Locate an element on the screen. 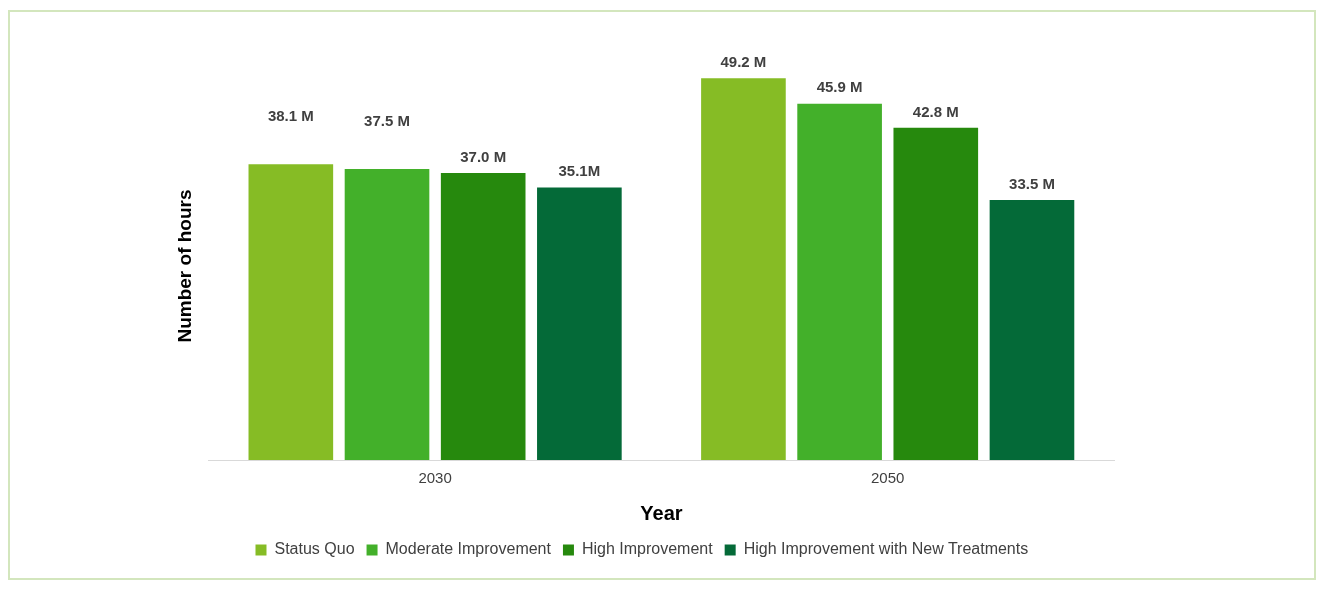  legend-label: Status Quo is located at coordinates (314, 549).